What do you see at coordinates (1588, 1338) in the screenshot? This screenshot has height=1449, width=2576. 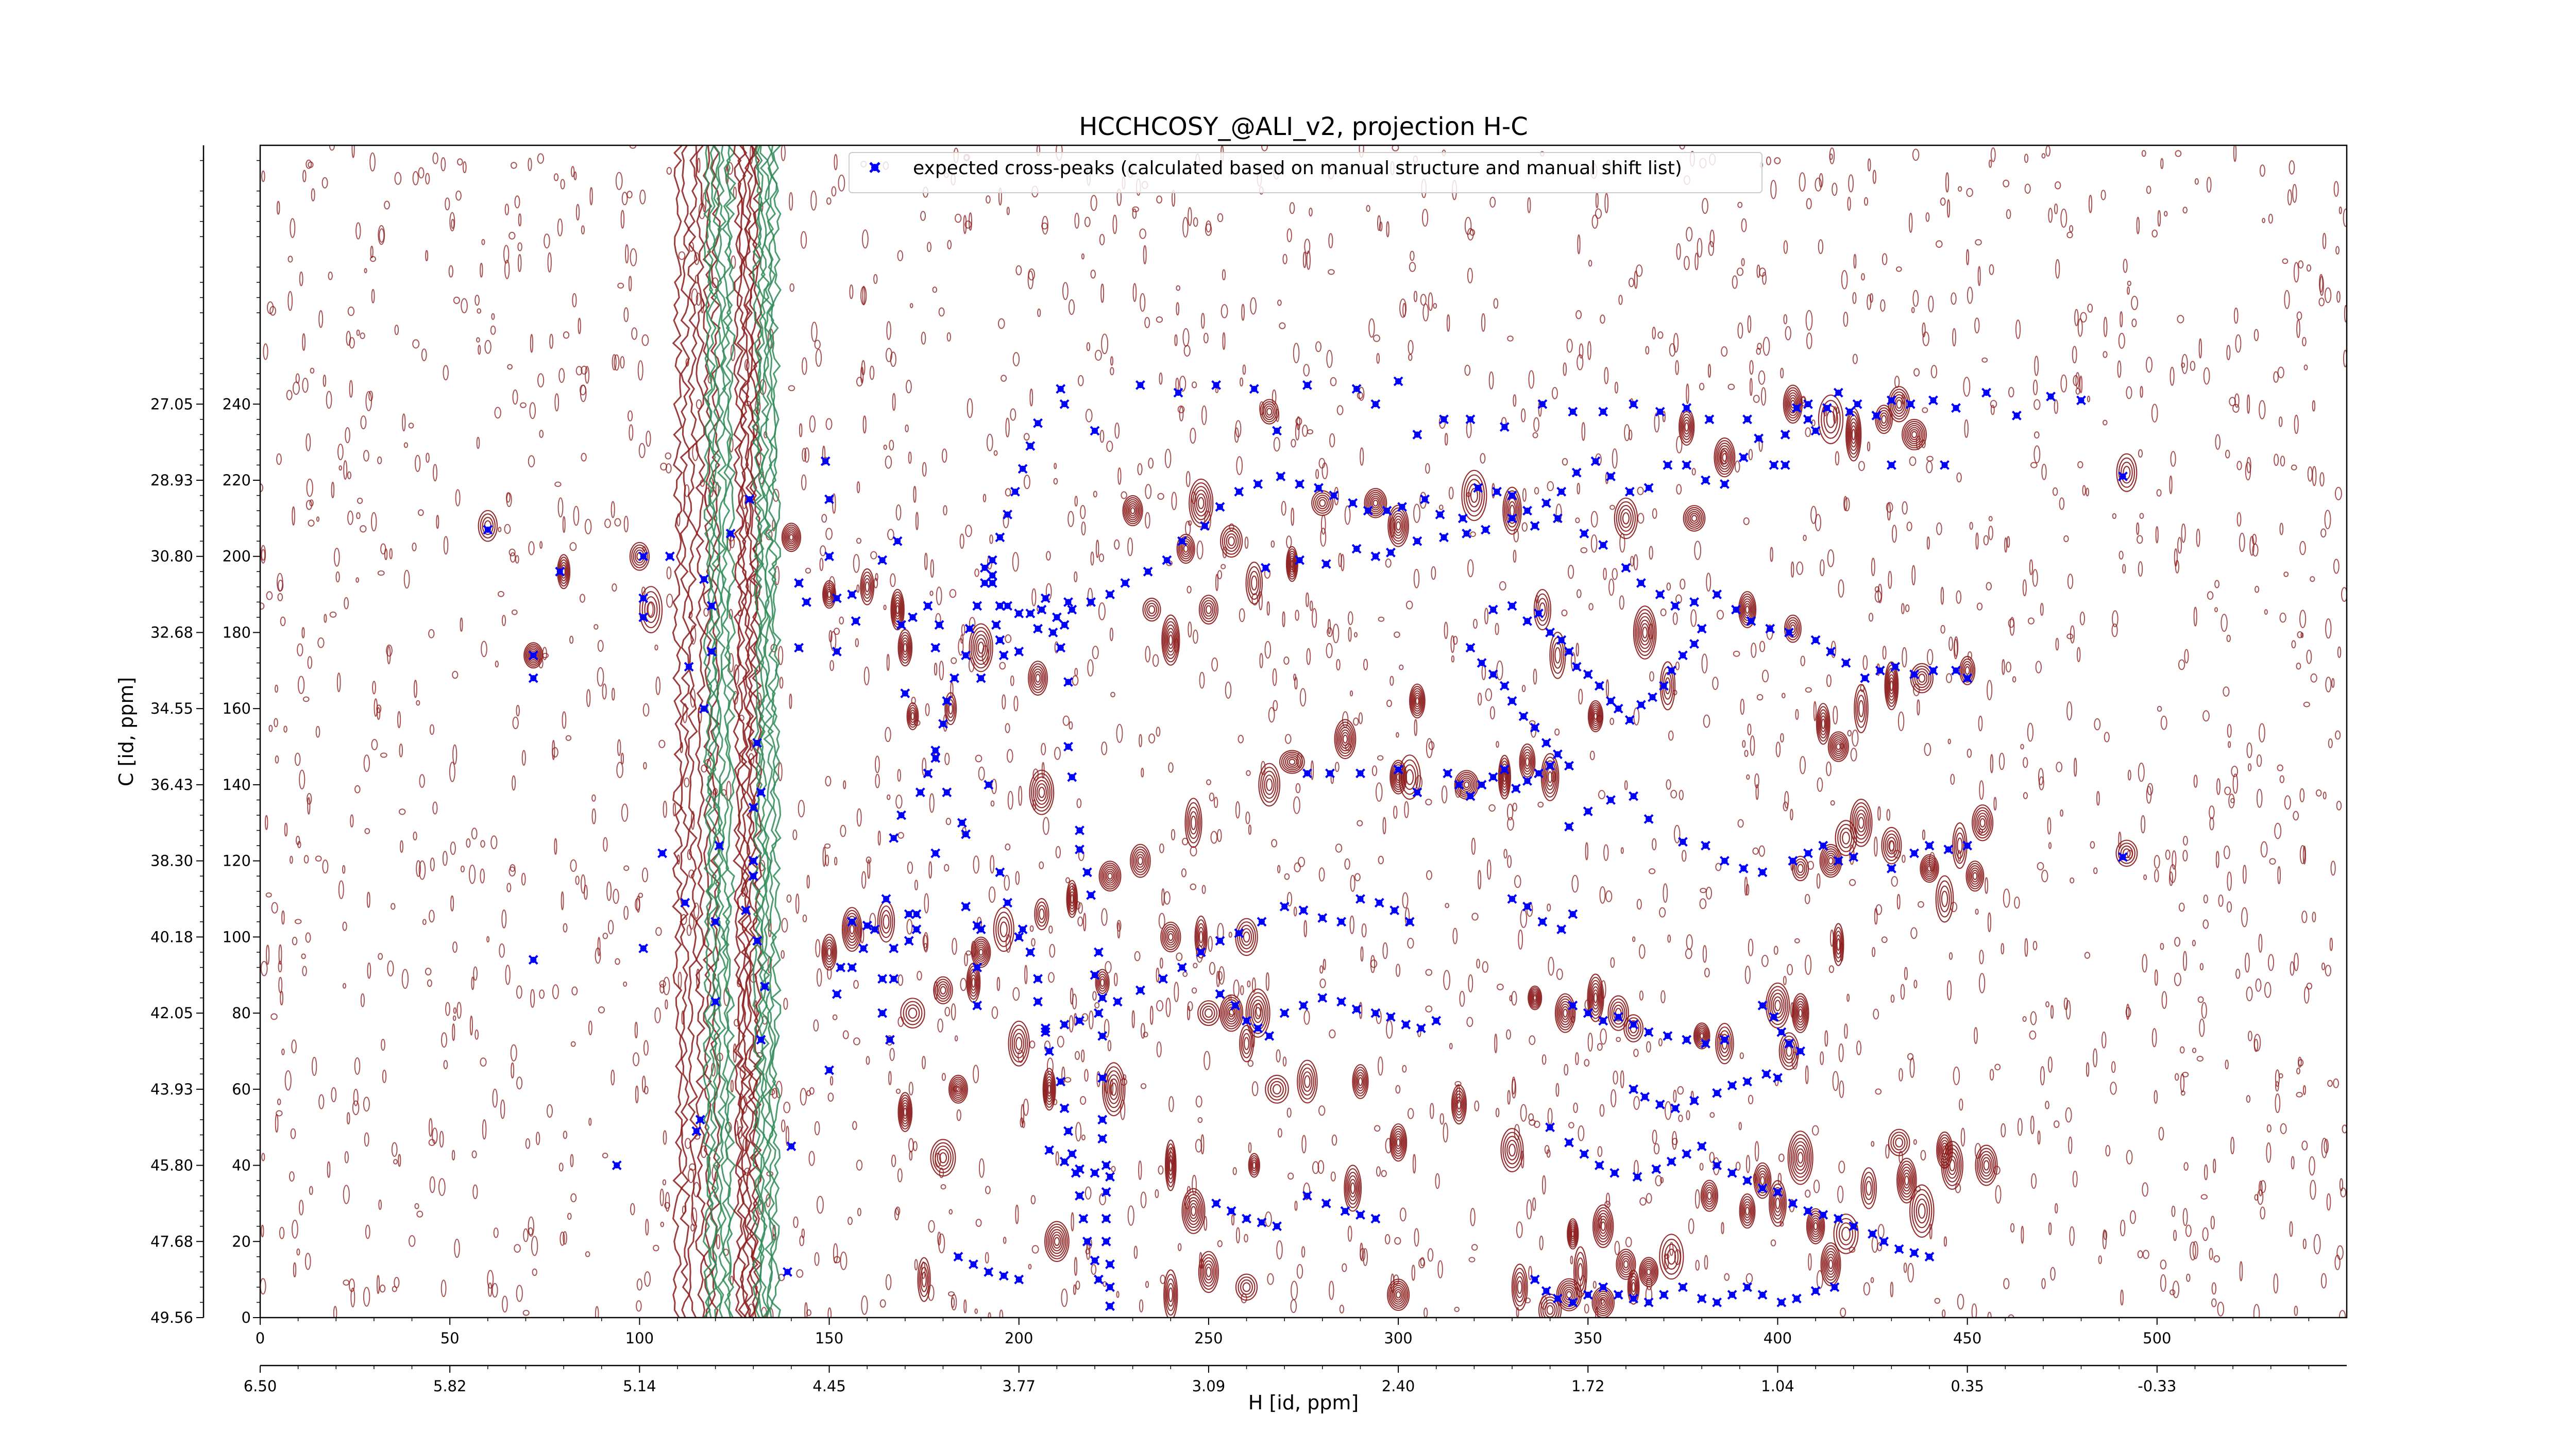 I see `x-index-tick-label: 350` at bounding box center [1588, 1338].